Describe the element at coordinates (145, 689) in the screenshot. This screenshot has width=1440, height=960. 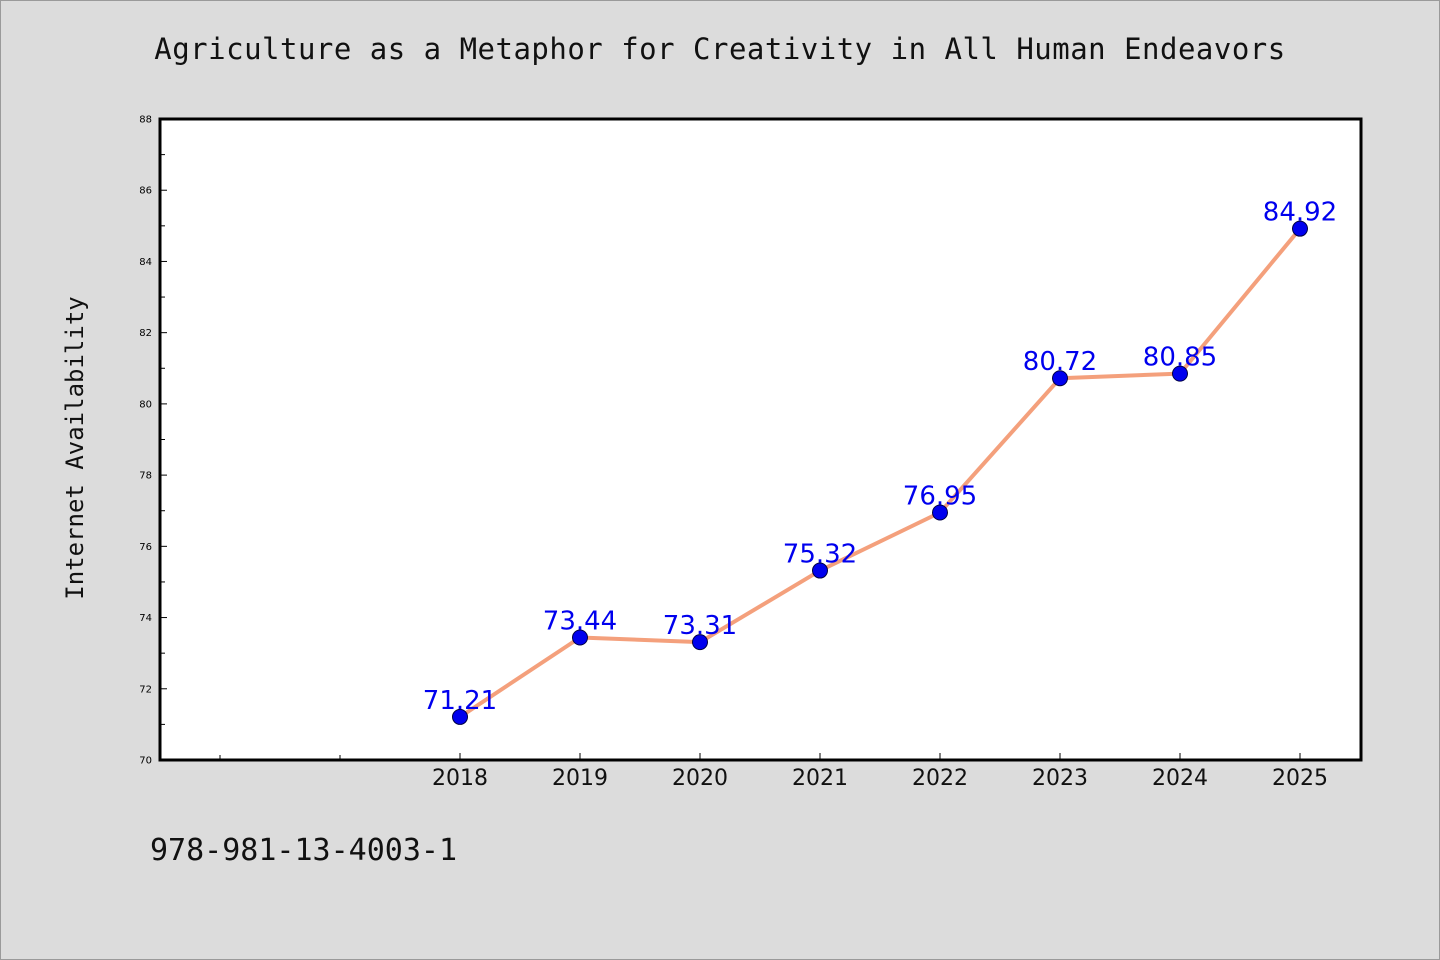
I see `y-tick-label: 72` at that location.